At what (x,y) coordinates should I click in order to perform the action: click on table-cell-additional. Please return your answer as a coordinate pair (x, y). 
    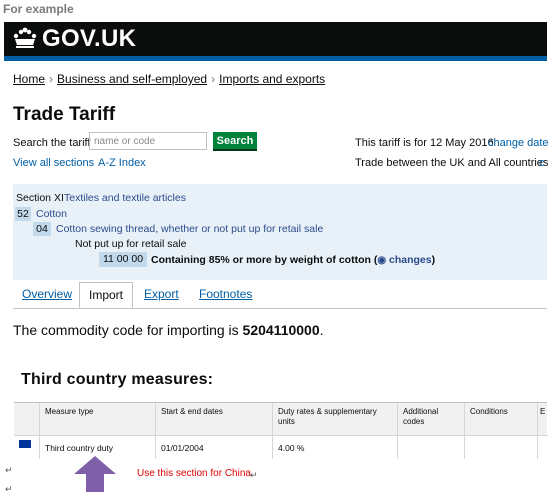
    Looking at the image, I should click on (431, 447).